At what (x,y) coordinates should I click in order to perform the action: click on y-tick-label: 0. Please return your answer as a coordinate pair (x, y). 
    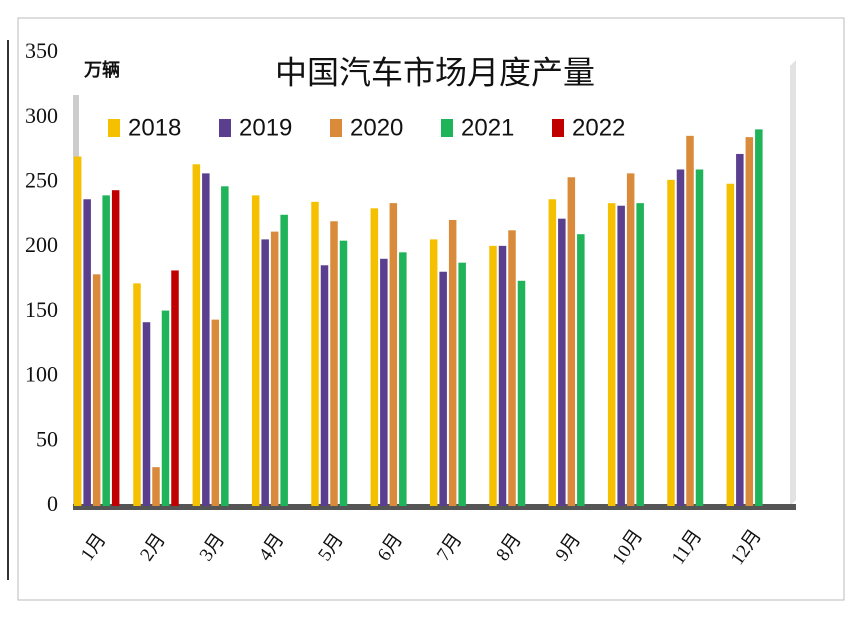
    Looking at the image, I should click on (52, 503).